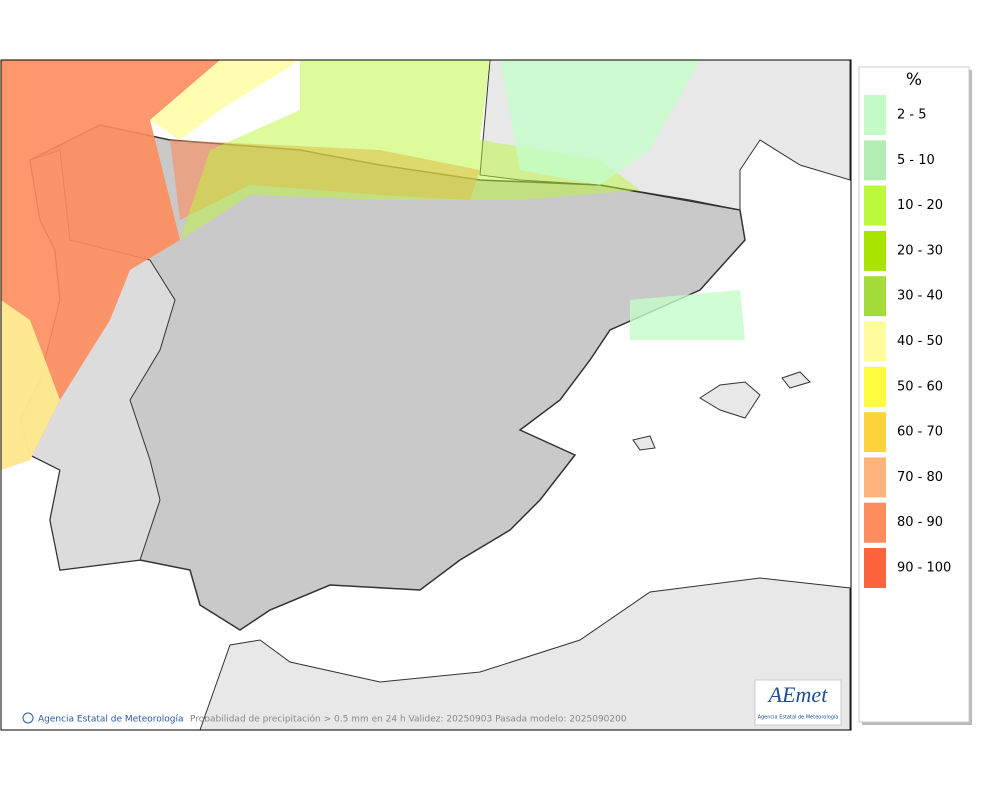 This screenshot has width=1000, height=794. Describe the element at coordinates (28, 718) in the screenshot. I see `copyright-icon` at that location.